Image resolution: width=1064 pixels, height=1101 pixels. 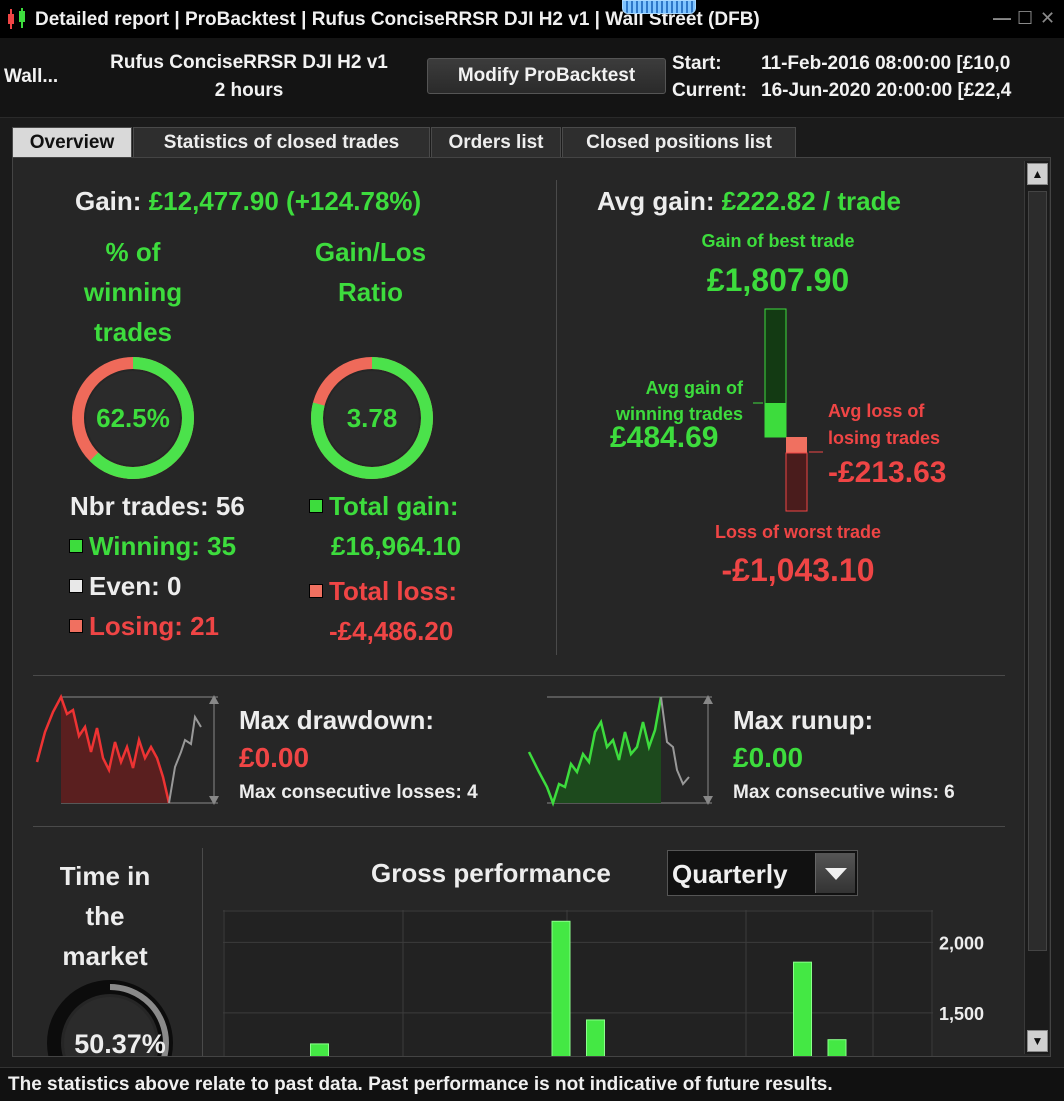 I want to click on current-info: Current: 16-Jun-2020 20:00:00 [£22,4, so click(x=868, y=91).